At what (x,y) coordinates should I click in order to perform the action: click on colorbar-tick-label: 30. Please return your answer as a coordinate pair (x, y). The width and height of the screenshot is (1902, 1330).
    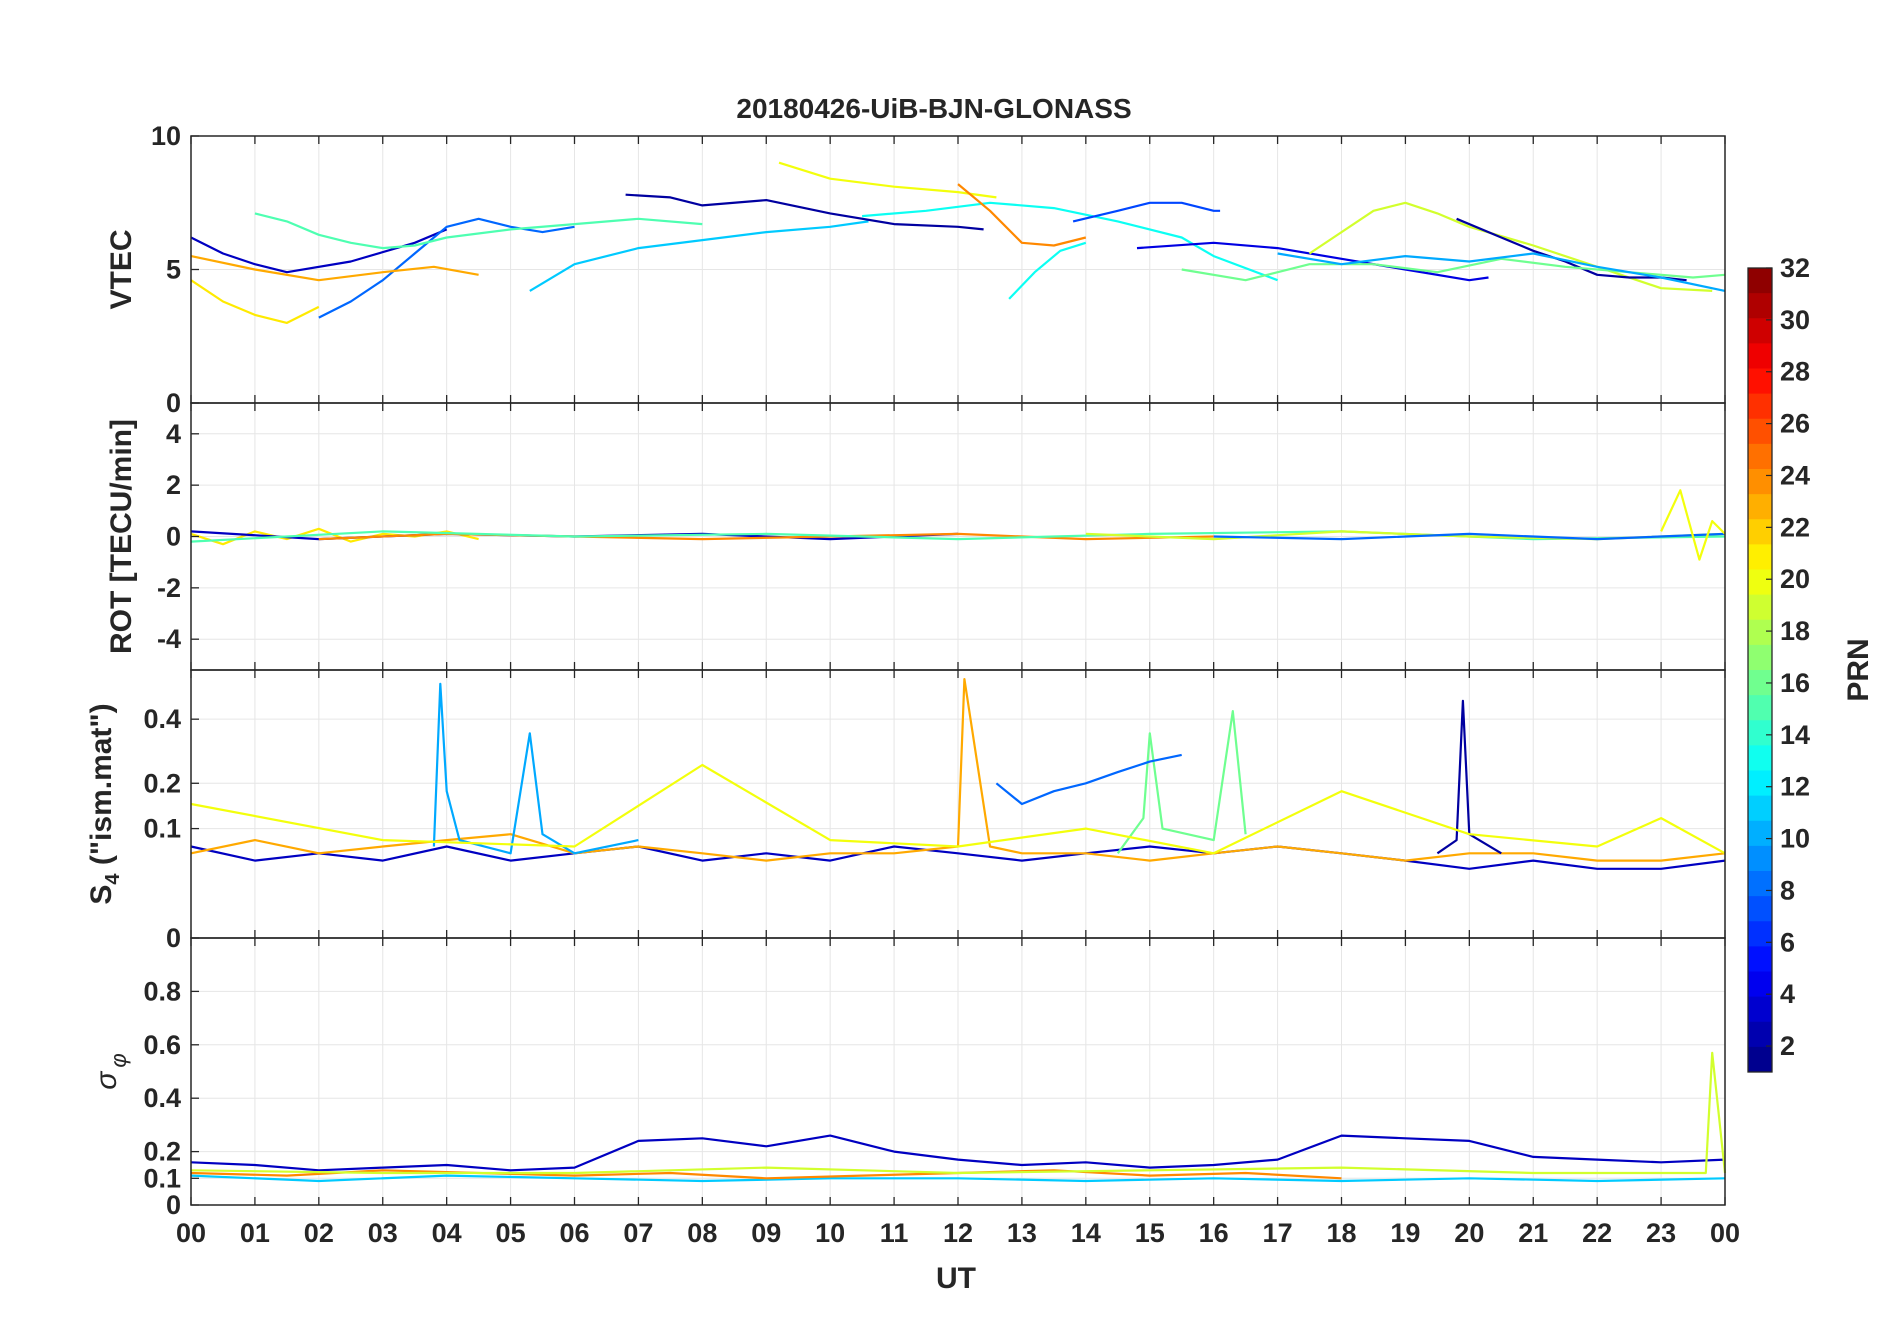
    Looking at the image, I should click on (1795, 320).